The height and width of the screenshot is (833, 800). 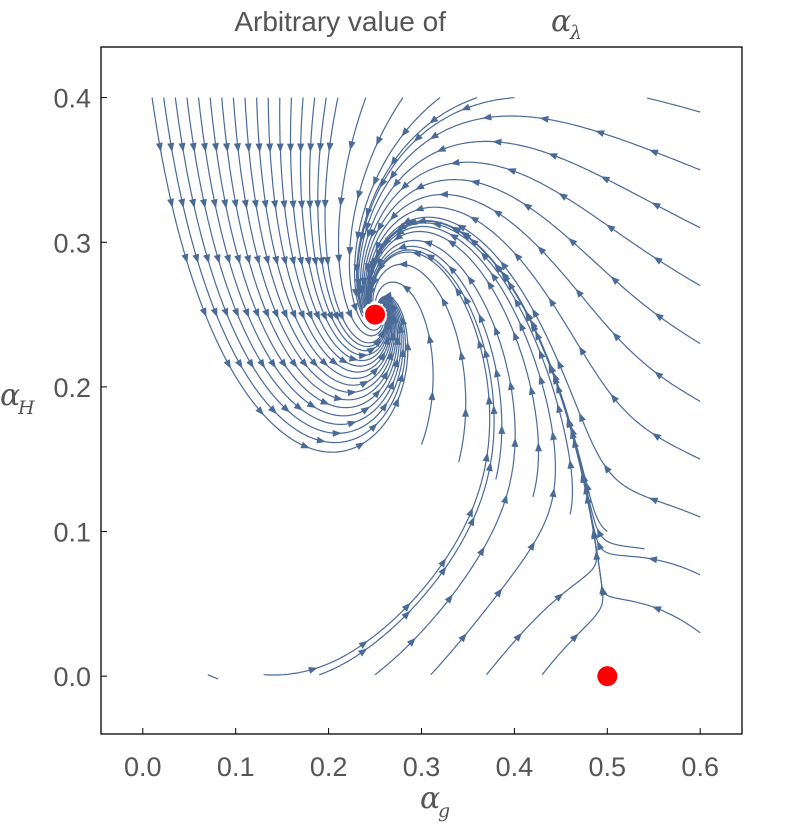 I want to click on y-tick-label: 0.1, so click(x=72, y=533).